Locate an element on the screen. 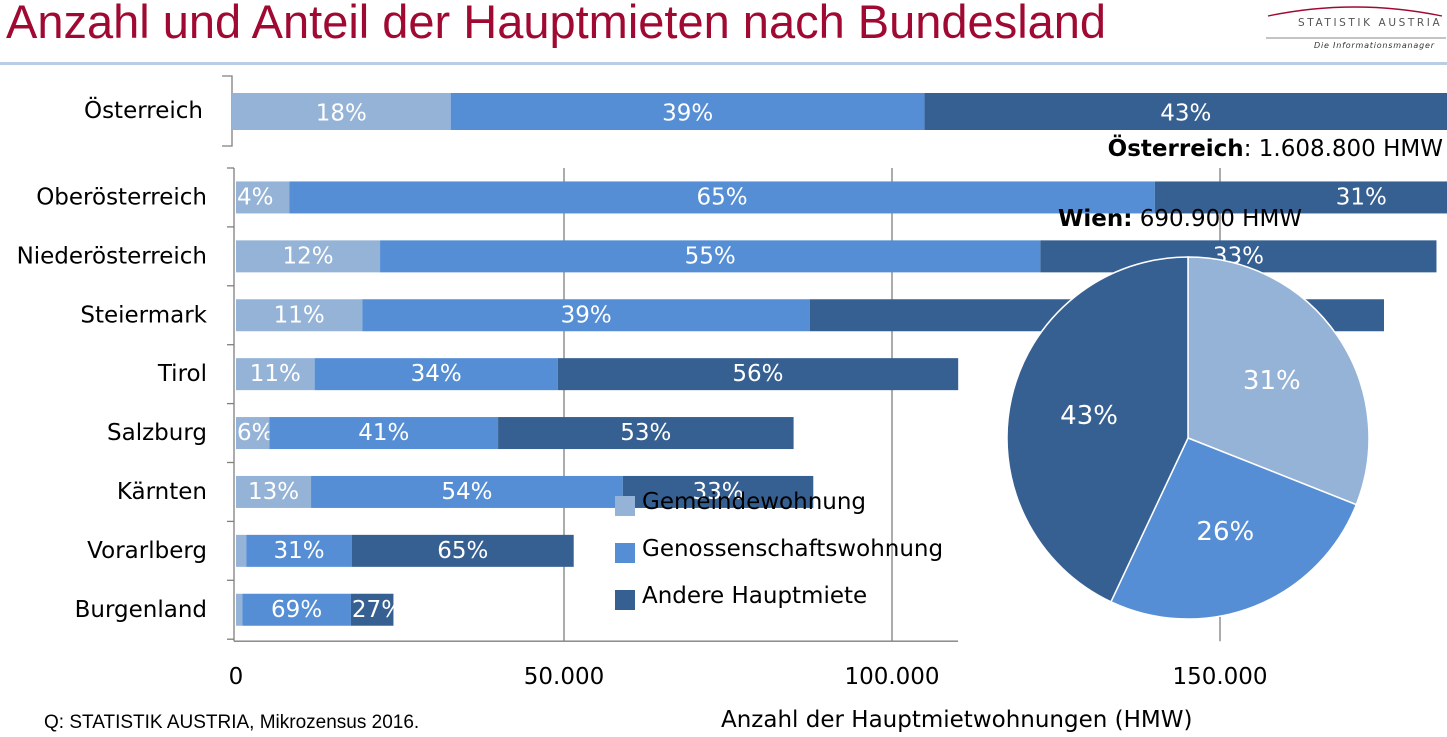 Image resolution: width=1447 pixels, height=737 pixels. x-tick-label: 50.000 is located at coordinates (564, 677).